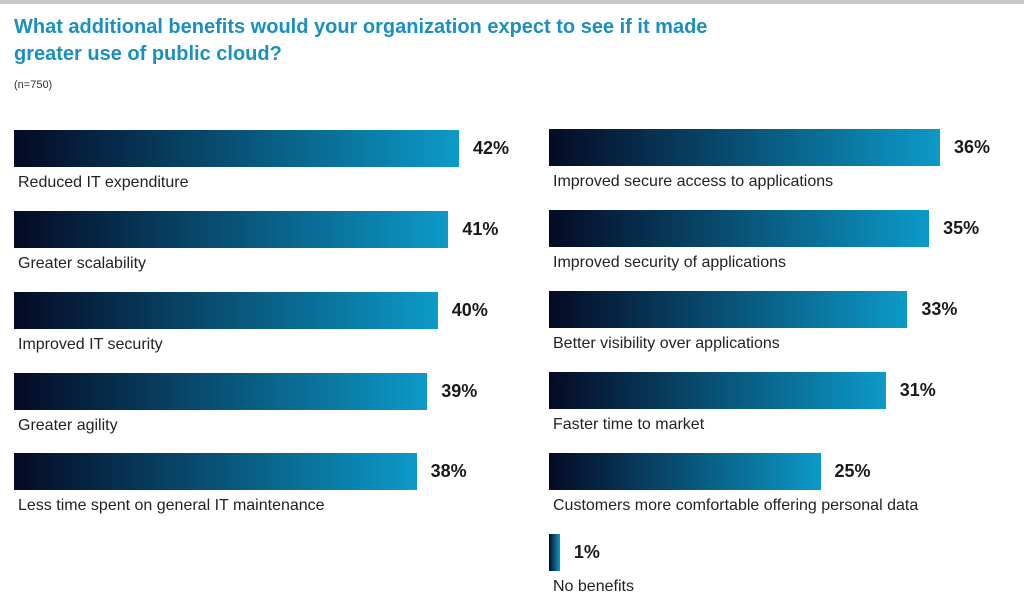 The image size is (1024, 604). What do you see at coordinates (480, 229) in the screenshot?
I see `data-label: 41%` at bounding box center [480, 229].